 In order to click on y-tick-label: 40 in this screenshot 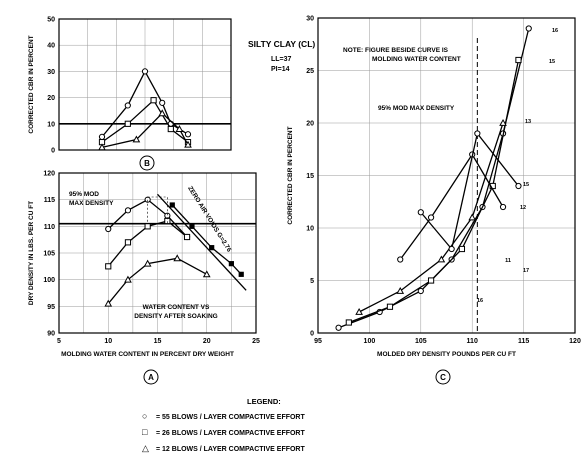, I will do `click(51, 46)`.